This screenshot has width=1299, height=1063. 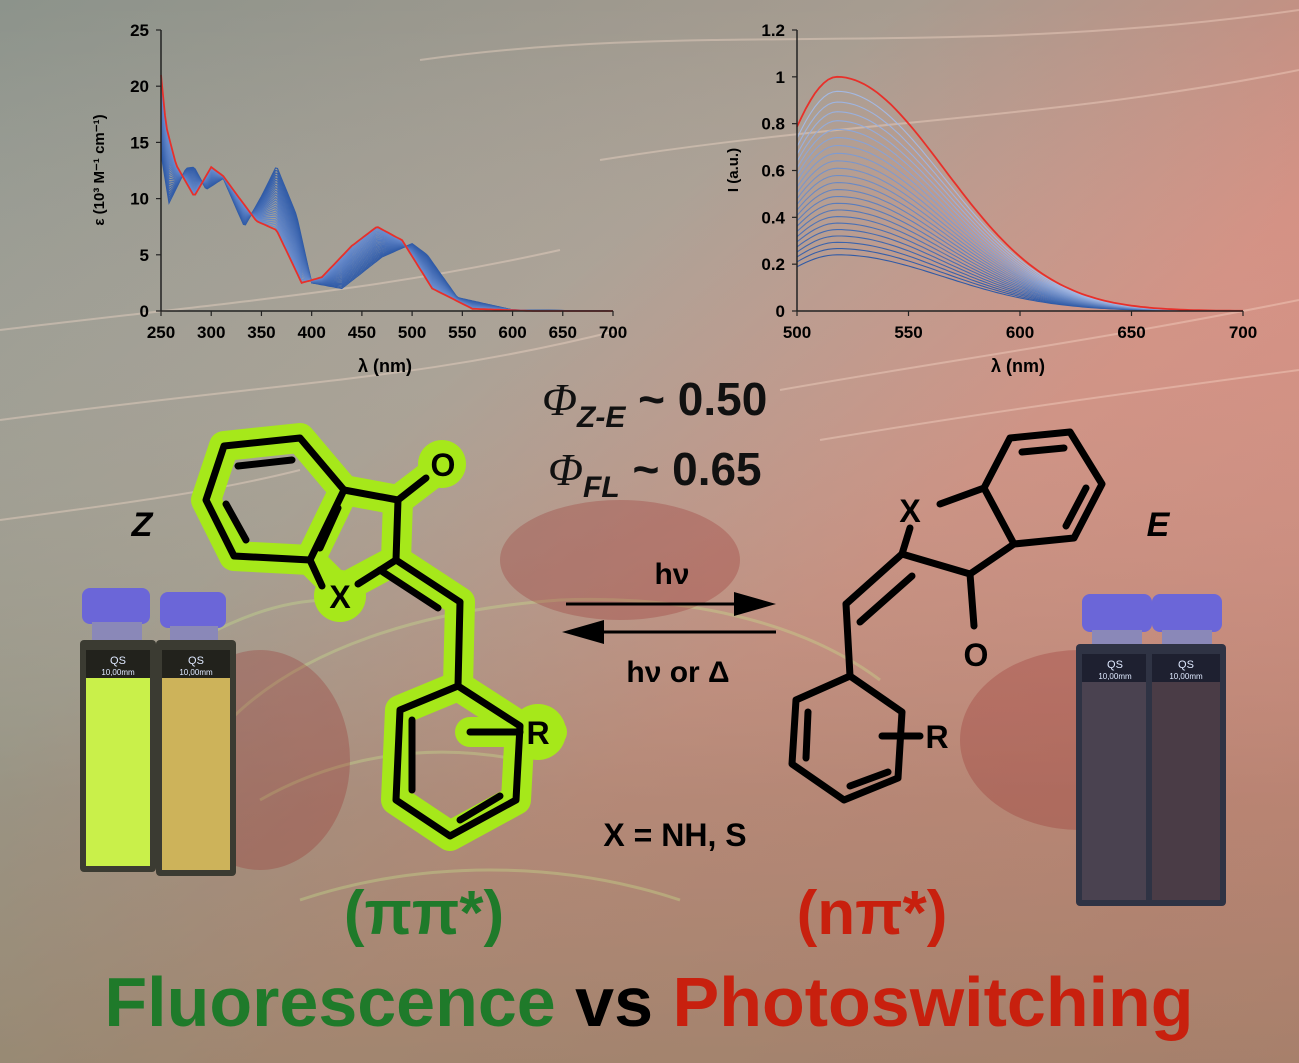 What do you see at coordinates (118, 730) in the screenshot?
I see `cuvette-z-1: QS 10,00mm` at bounding box center [118, 730].